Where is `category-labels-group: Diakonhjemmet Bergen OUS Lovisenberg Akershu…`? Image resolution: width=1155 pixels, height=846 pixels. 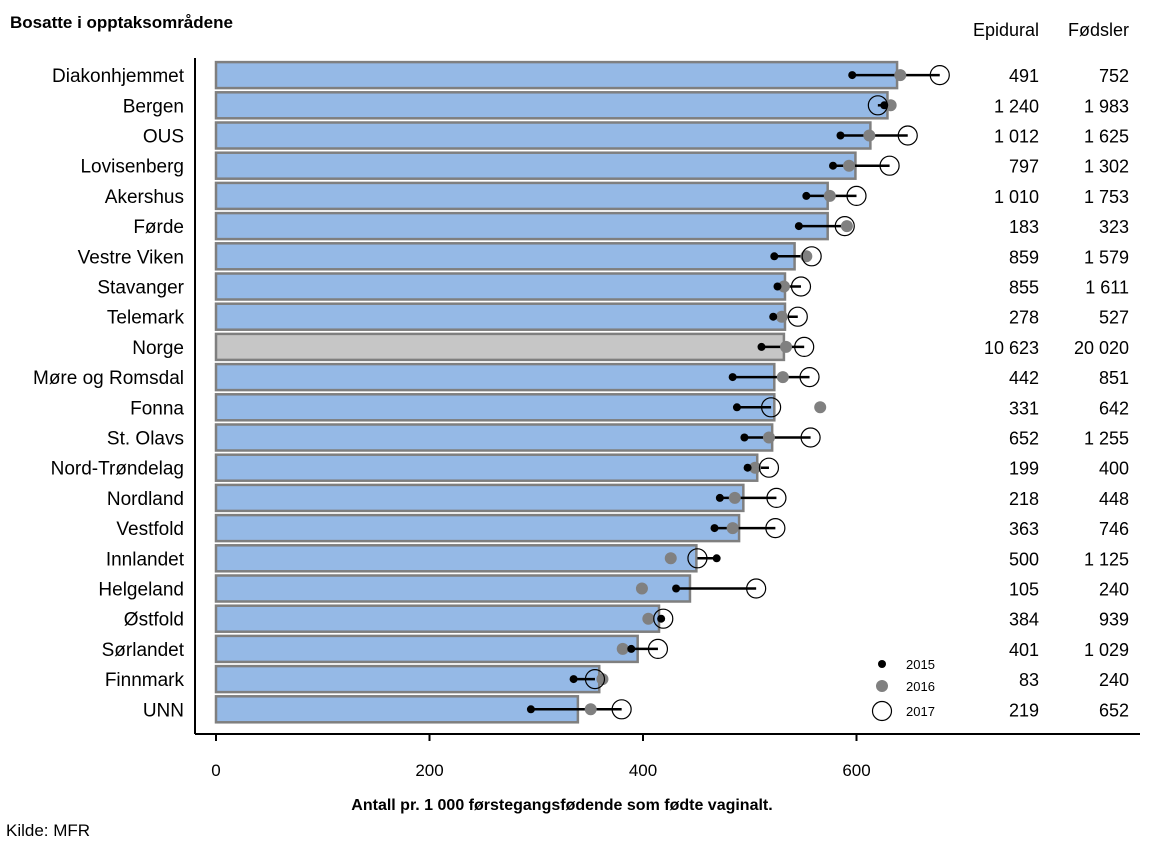 category-labels-group: Diakonhjemmet Bergen OUS Lovisenberg Akershu… is located at coordinates (109, 393).